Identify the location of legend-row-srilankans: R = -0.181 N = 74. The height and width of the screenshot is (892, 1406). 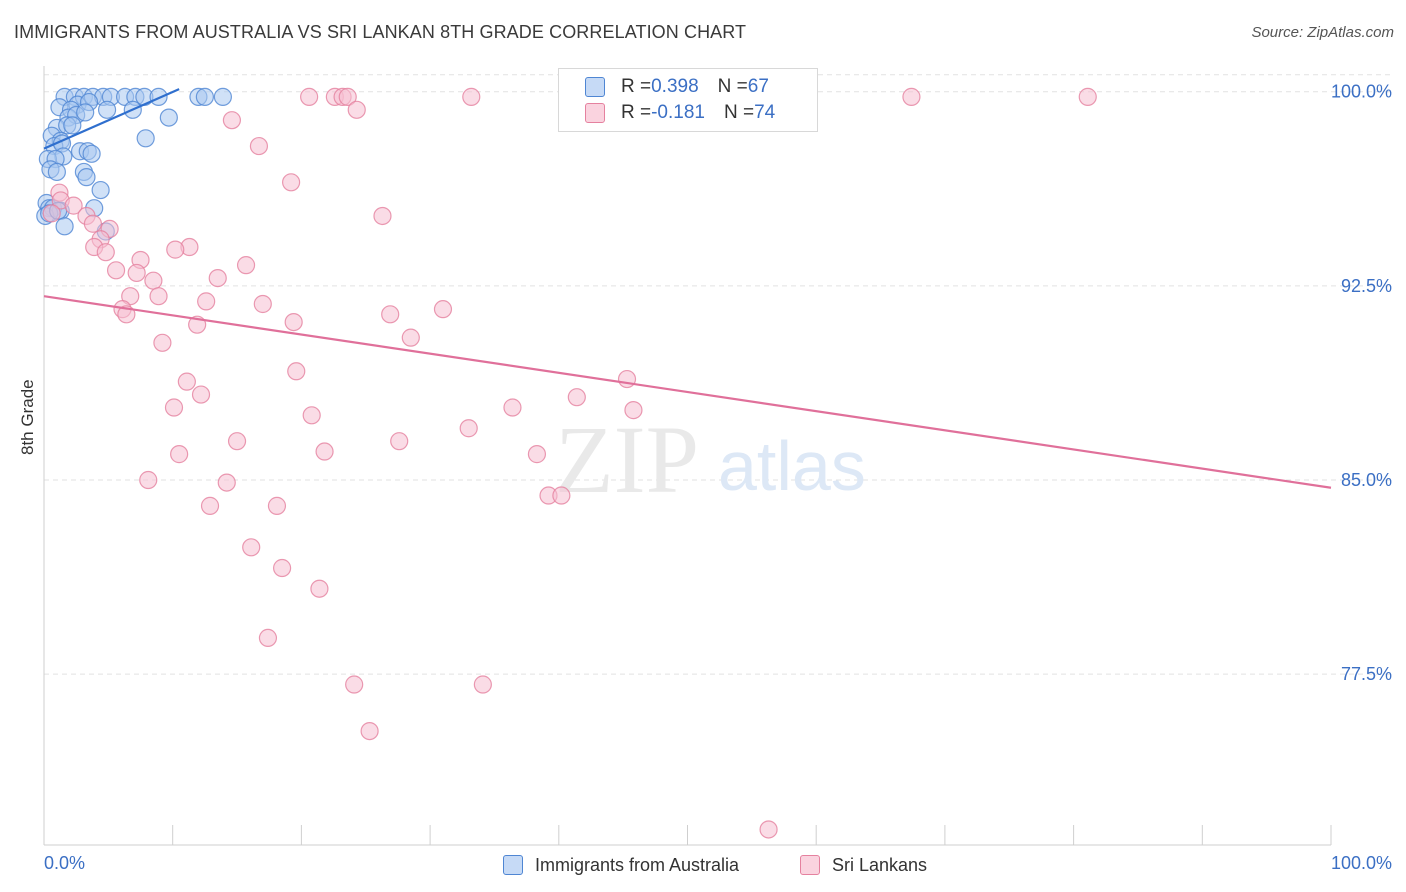
(680, 113).